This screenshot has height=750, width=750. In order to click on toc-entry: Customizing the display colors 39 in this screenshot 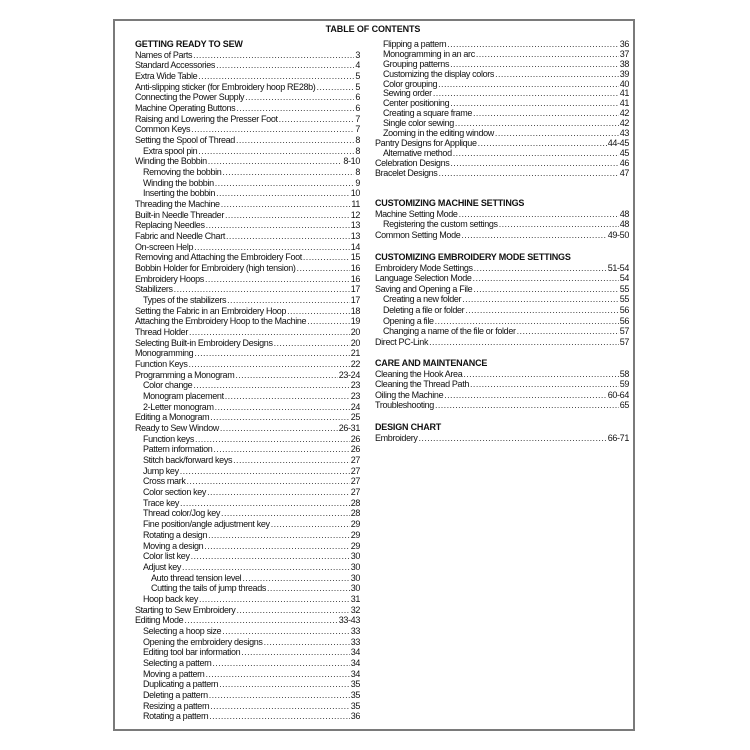, I will do `click(502, 75)`.